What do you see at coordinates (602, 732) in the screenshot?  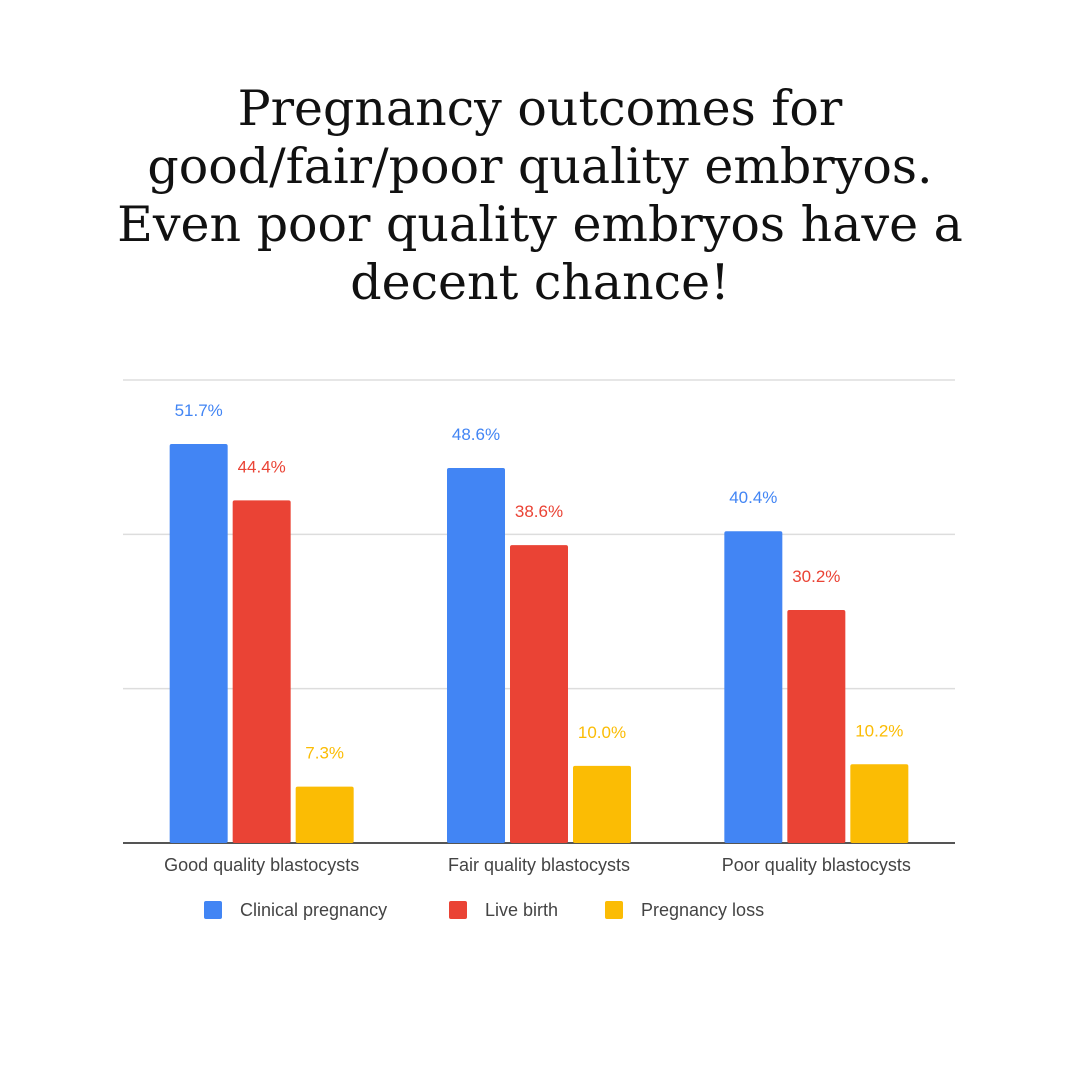 I see `data-label: 10.0%` at bounding box center [602, 732].